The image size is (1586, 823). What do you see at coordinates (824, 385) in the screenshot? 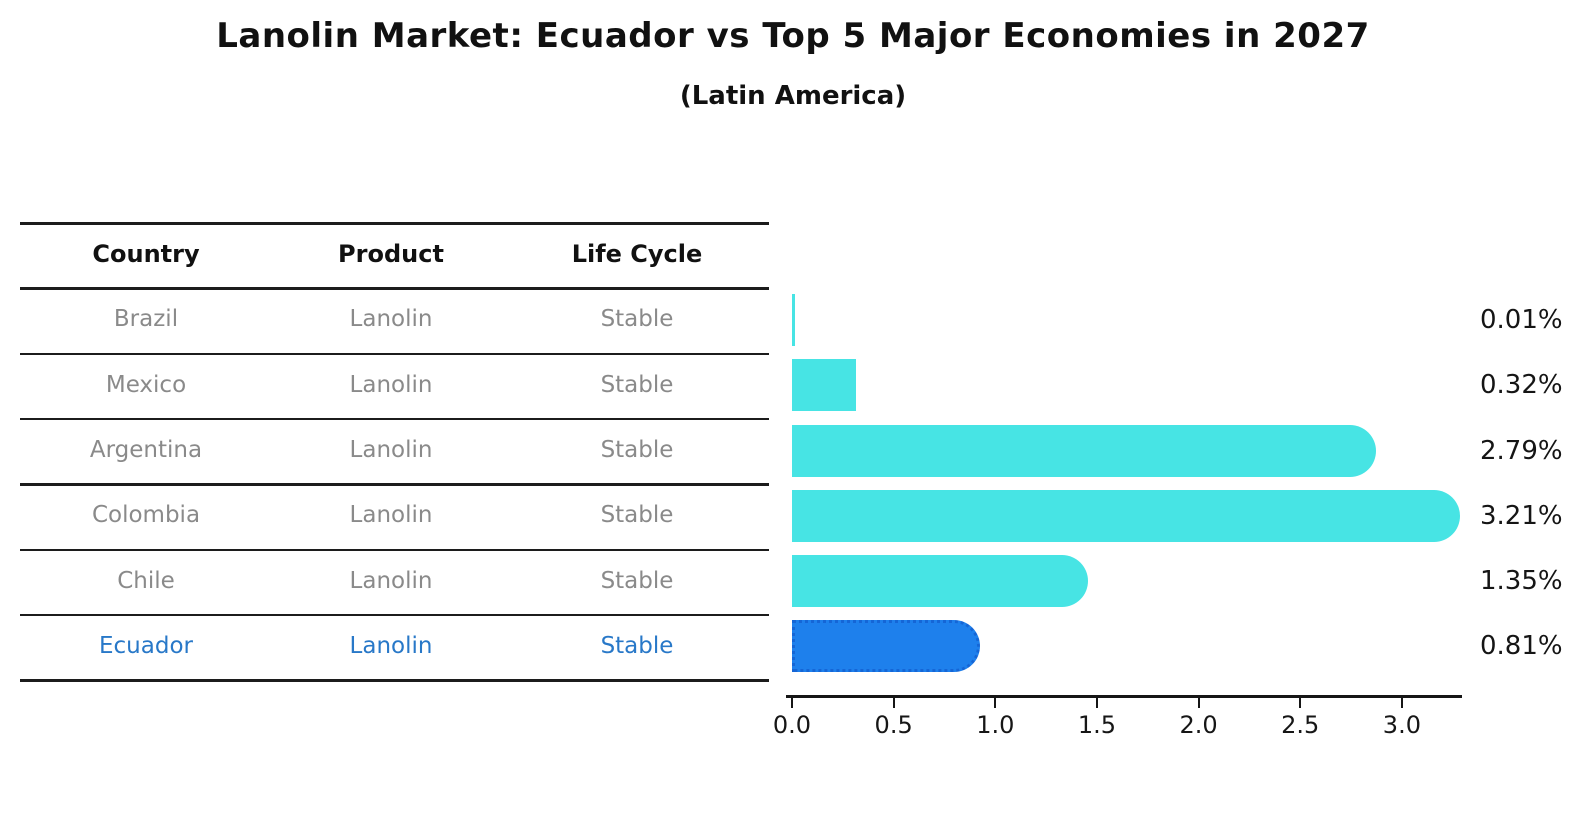
I see `bar-mexico` at bounding box center [824, 385].